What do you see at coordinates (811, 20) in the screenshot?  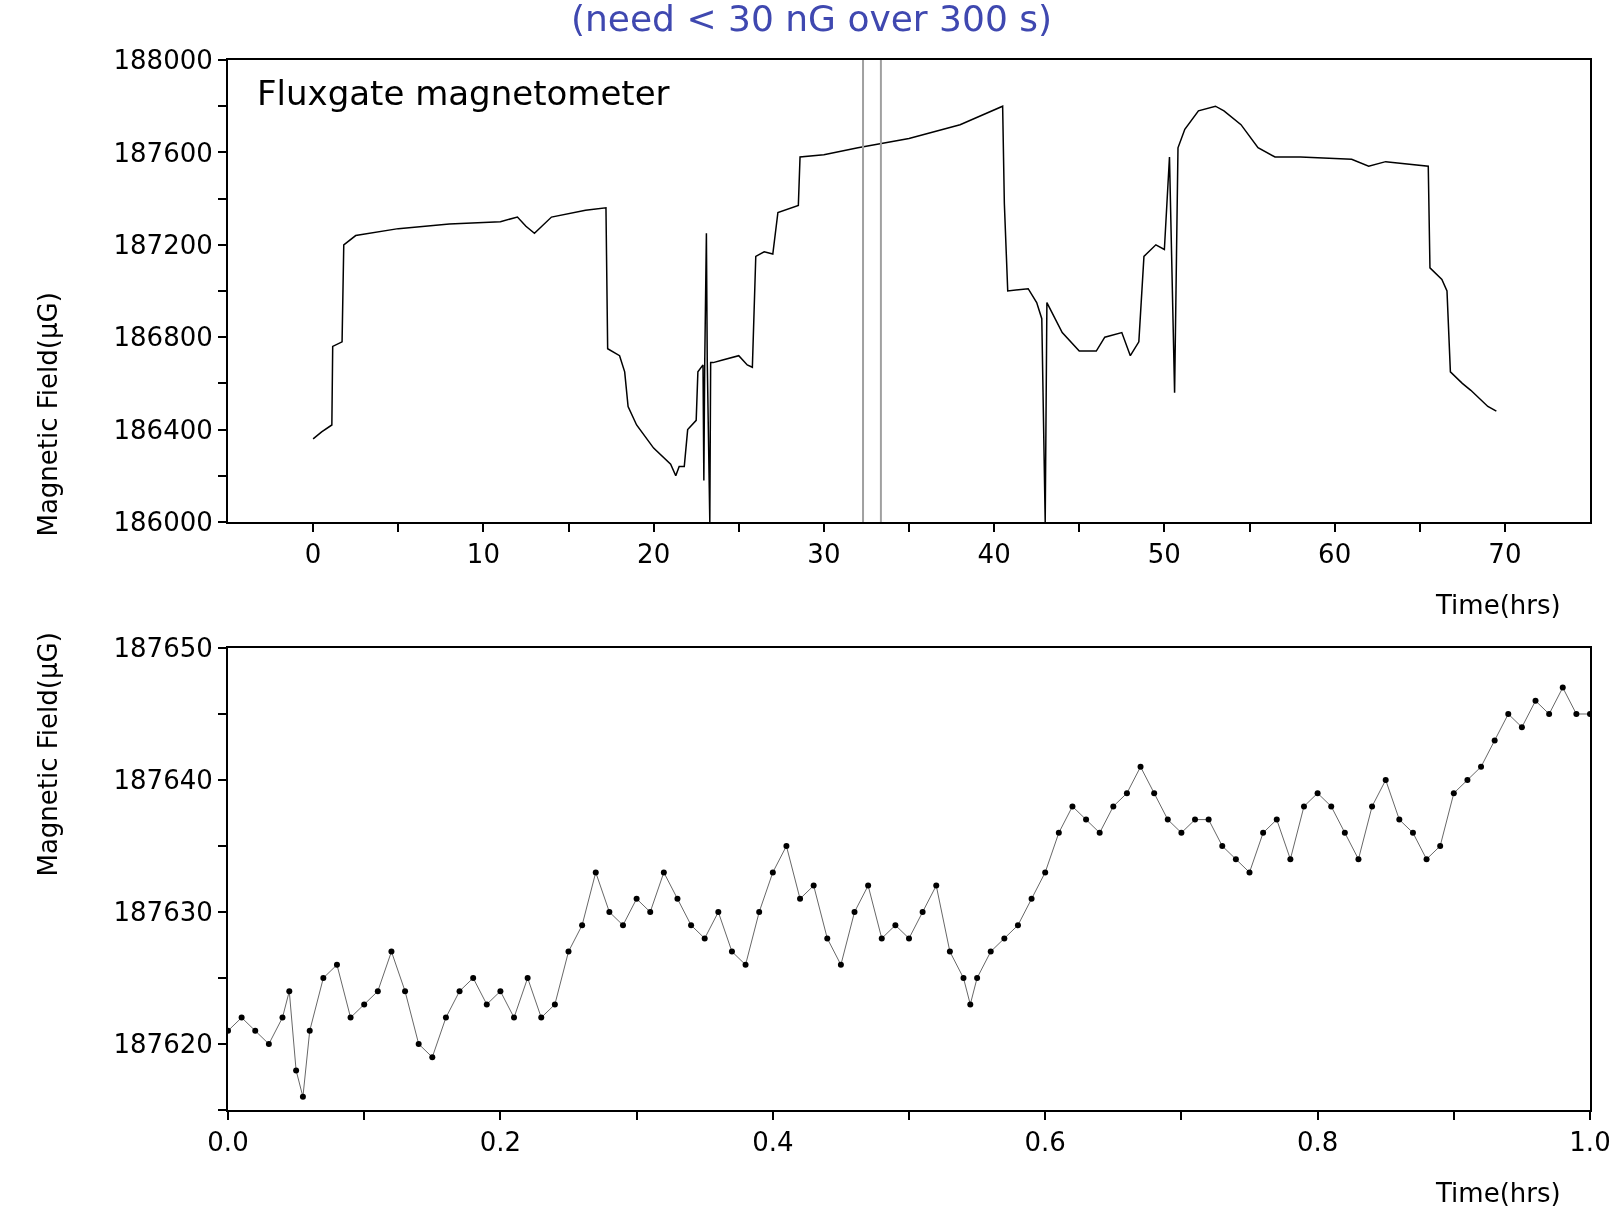 I see `chart-title: (need < 30 nG over 300 s)` at bounding box center [811, 20].